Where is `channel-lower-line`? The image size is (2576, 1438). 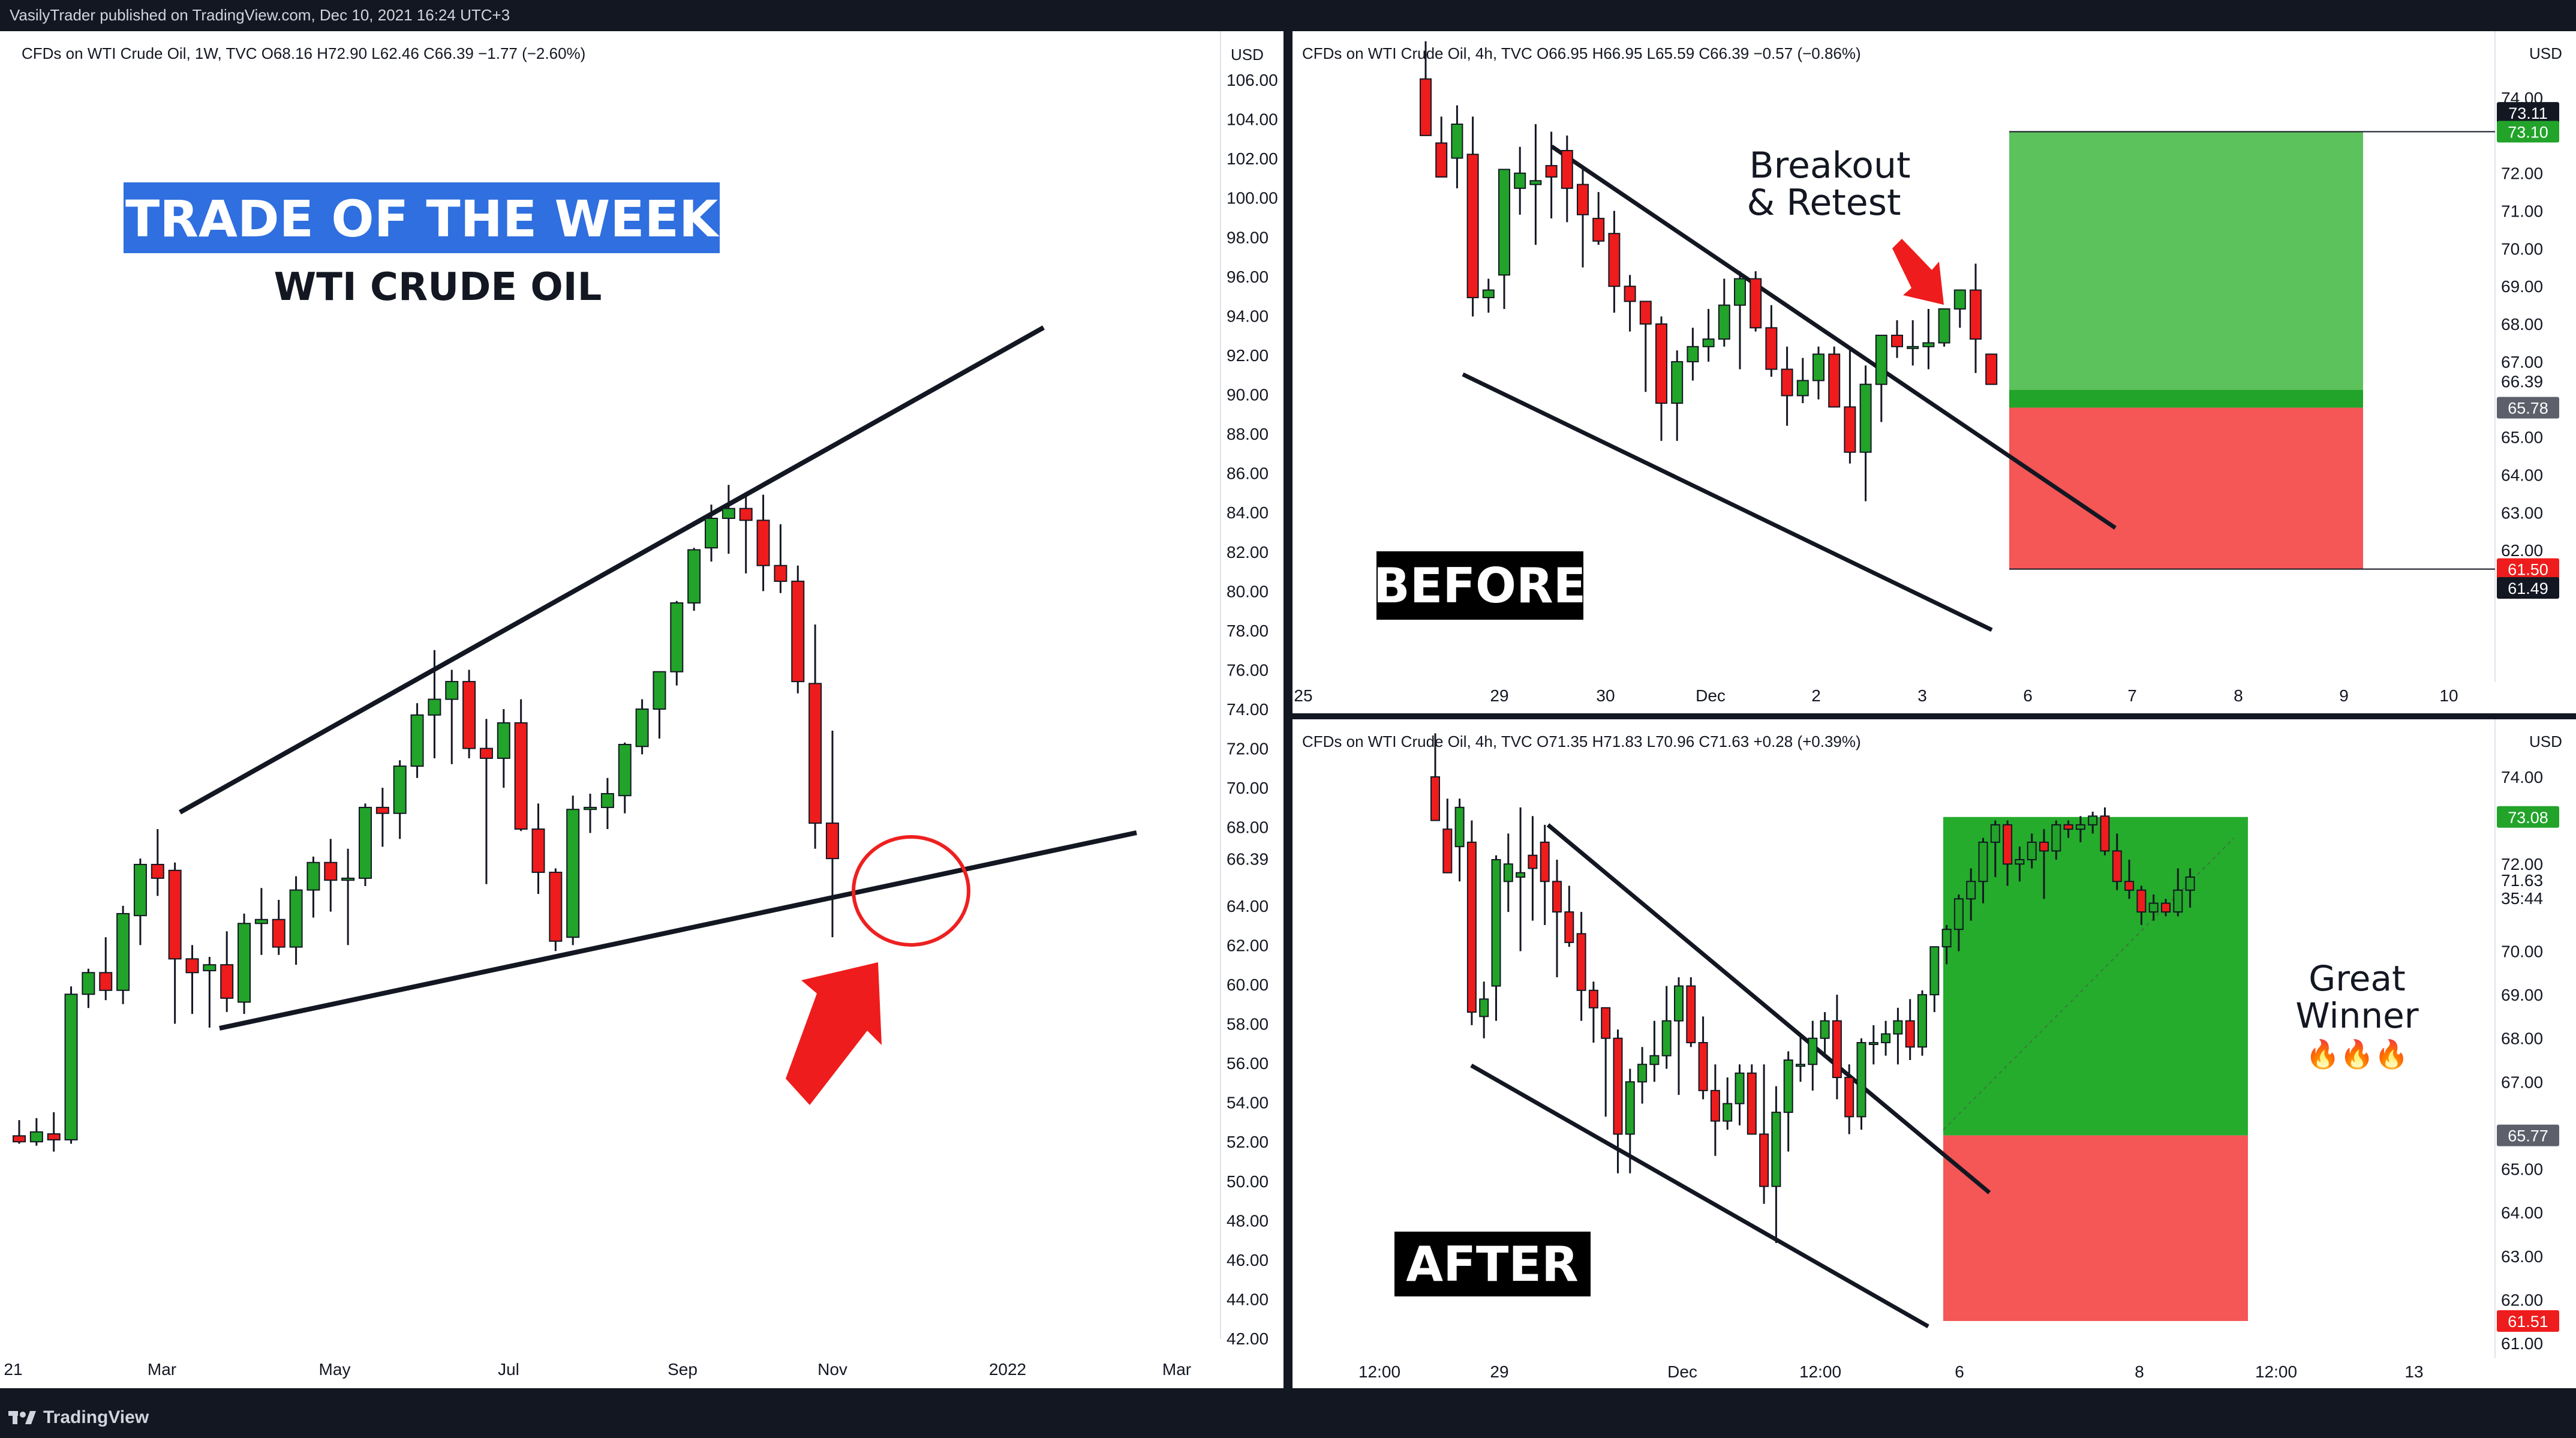 channel-lower-line is located at coordinates (1700, 1196).